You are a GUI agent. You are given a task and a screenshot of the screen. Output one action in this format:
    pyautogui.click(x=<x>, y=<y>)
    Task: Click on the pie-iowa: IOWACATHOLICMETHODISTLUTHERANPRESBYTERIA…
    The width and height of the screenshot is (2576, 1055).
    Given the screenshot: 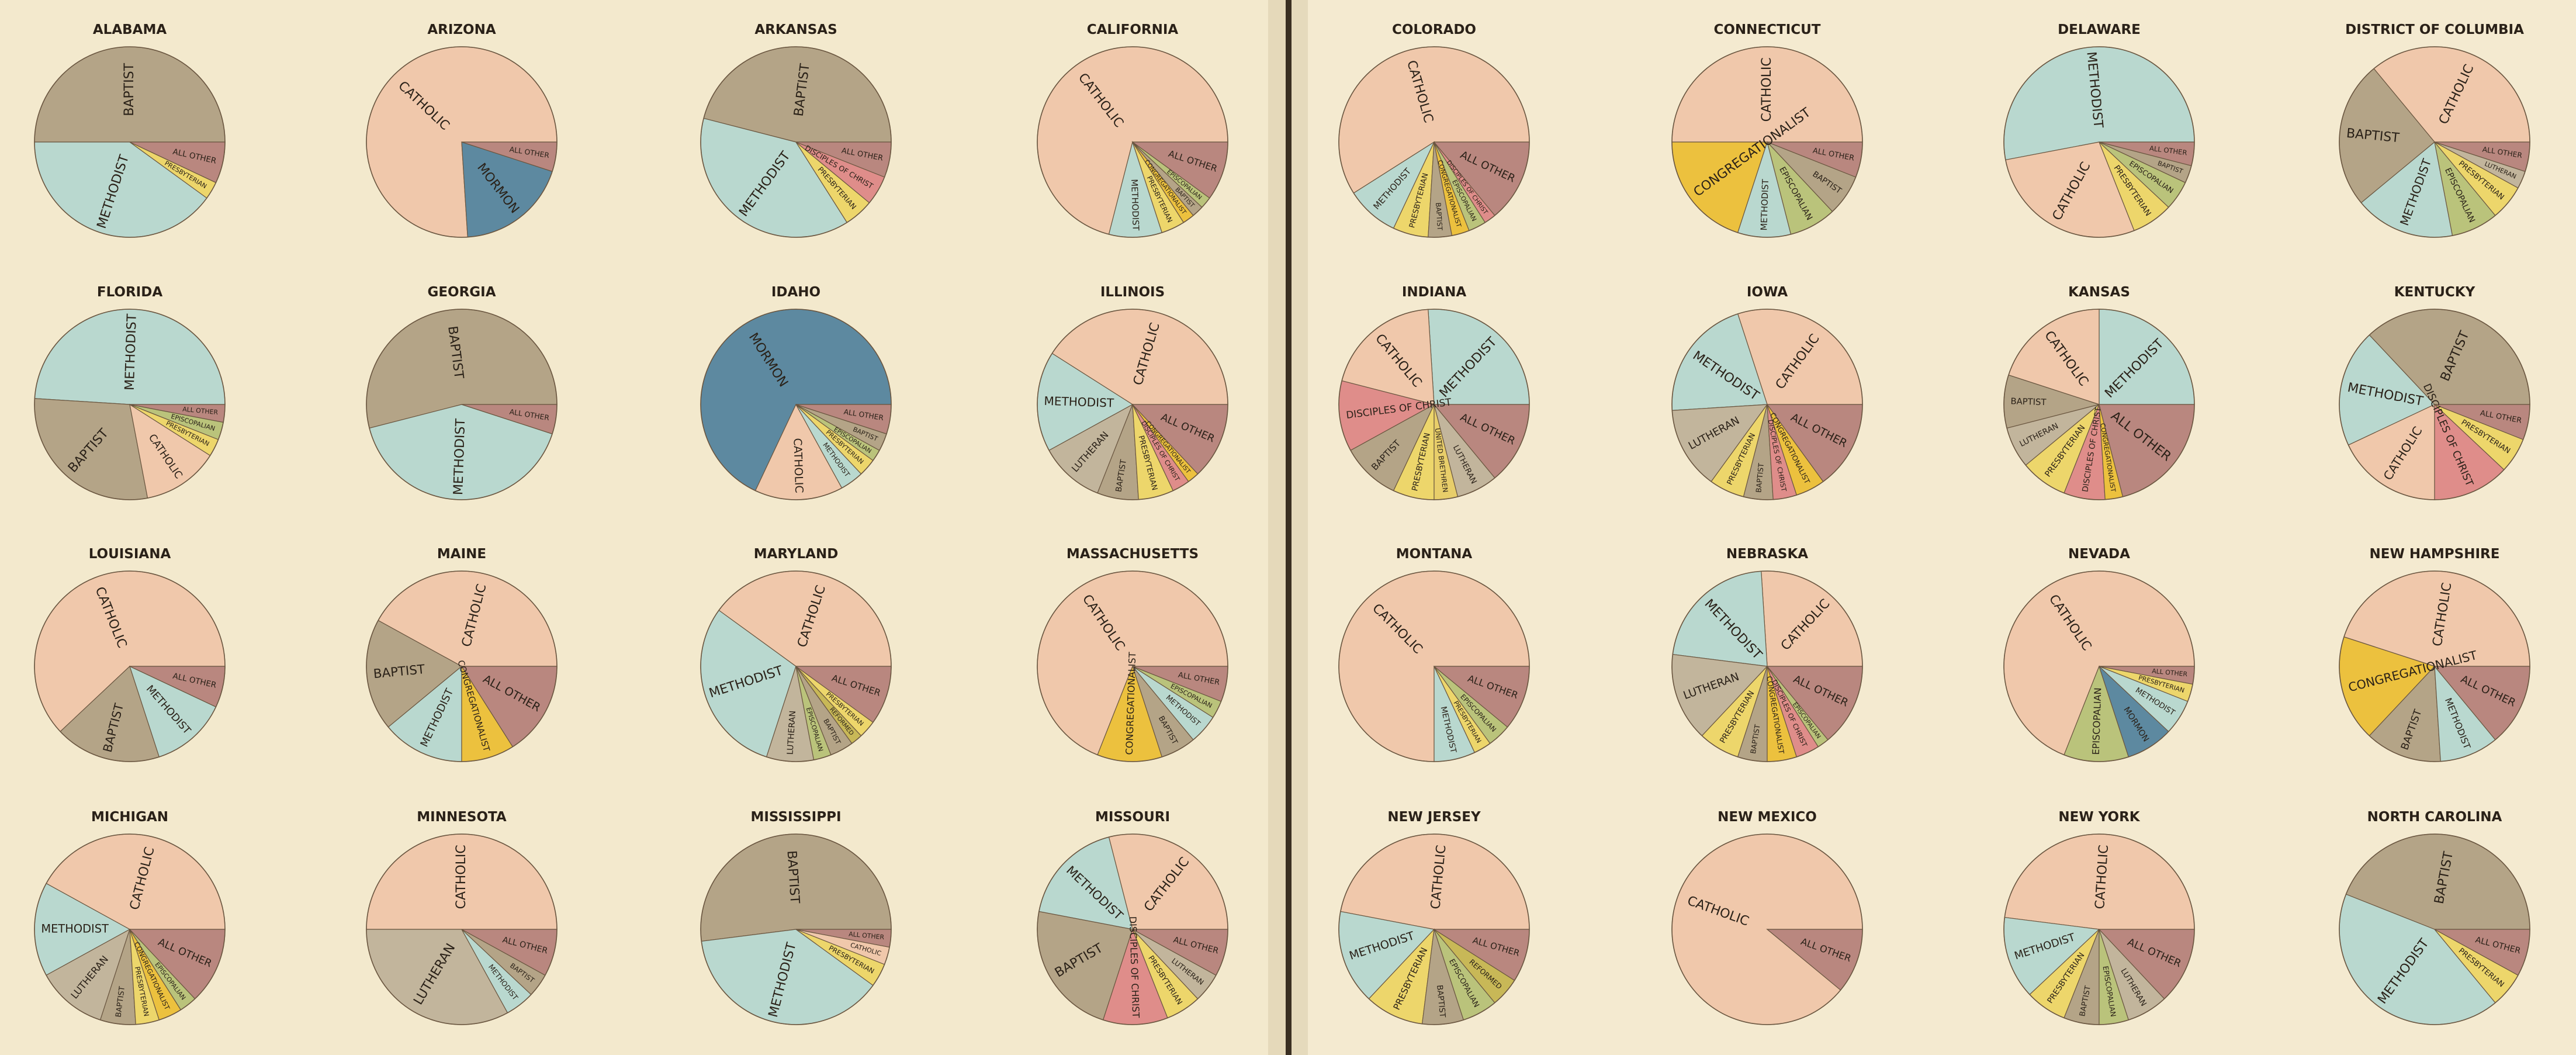 What is the action you would take?
    pyautogui.click(x=1767, y=392)
    